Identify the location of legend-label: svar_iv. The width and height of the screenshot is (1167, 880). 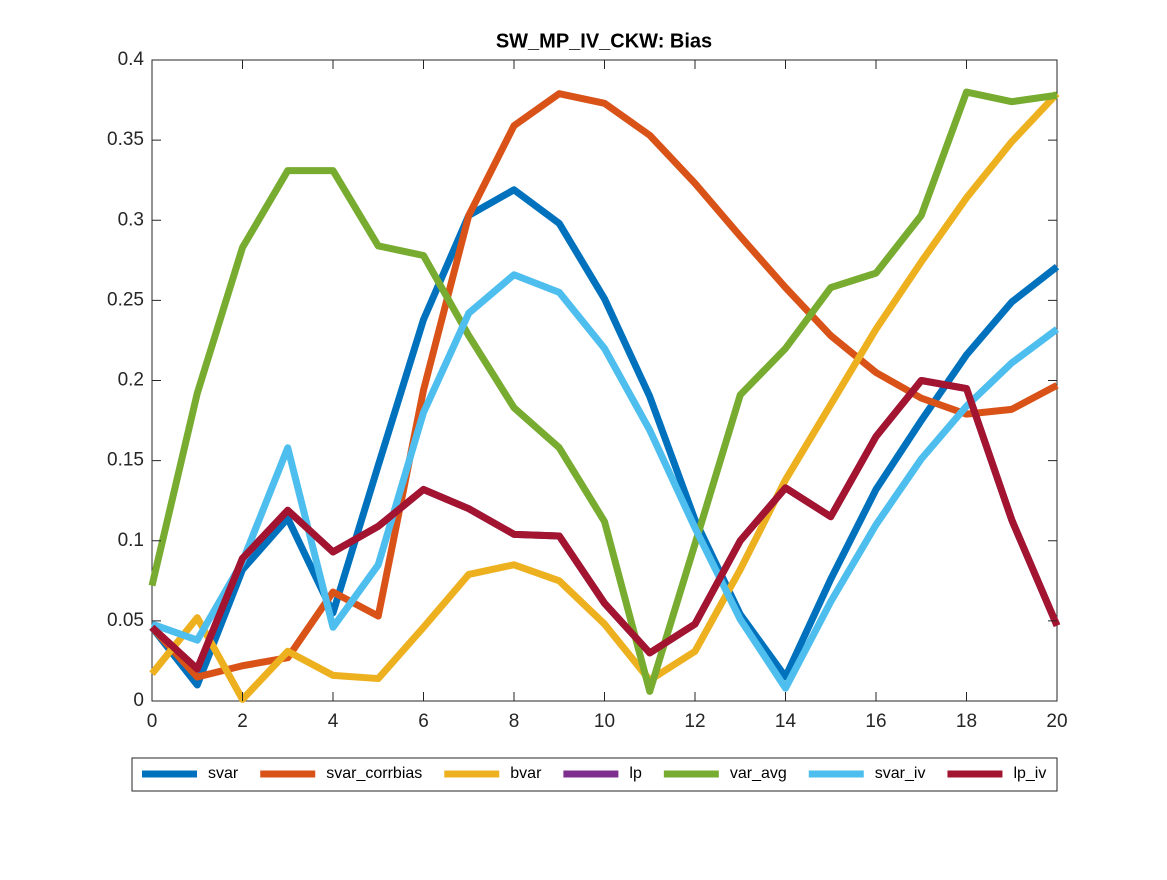
(900, 773).